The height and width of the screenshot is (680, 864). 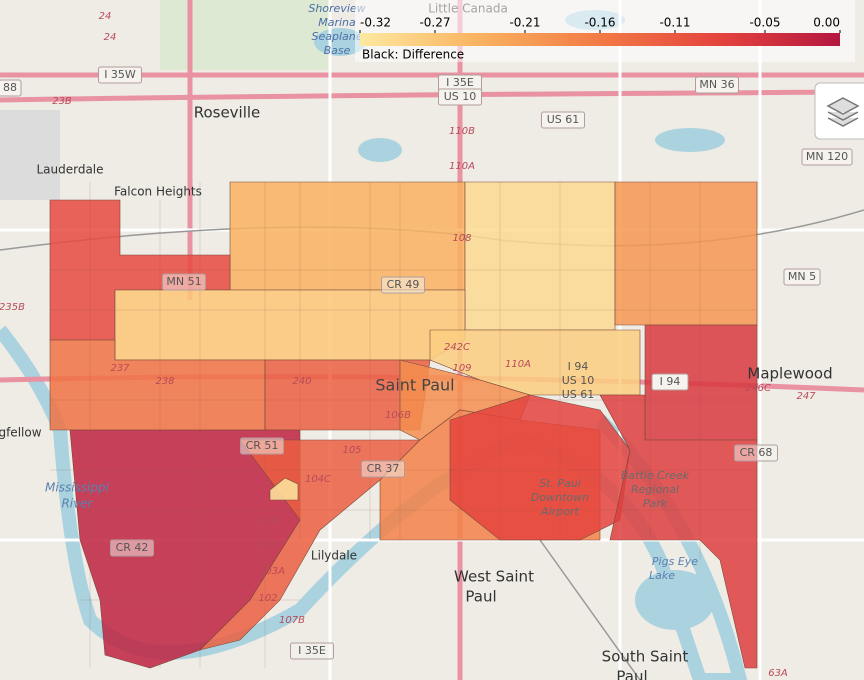 I want to click on place-label: Base, so click(x=337, y=50).